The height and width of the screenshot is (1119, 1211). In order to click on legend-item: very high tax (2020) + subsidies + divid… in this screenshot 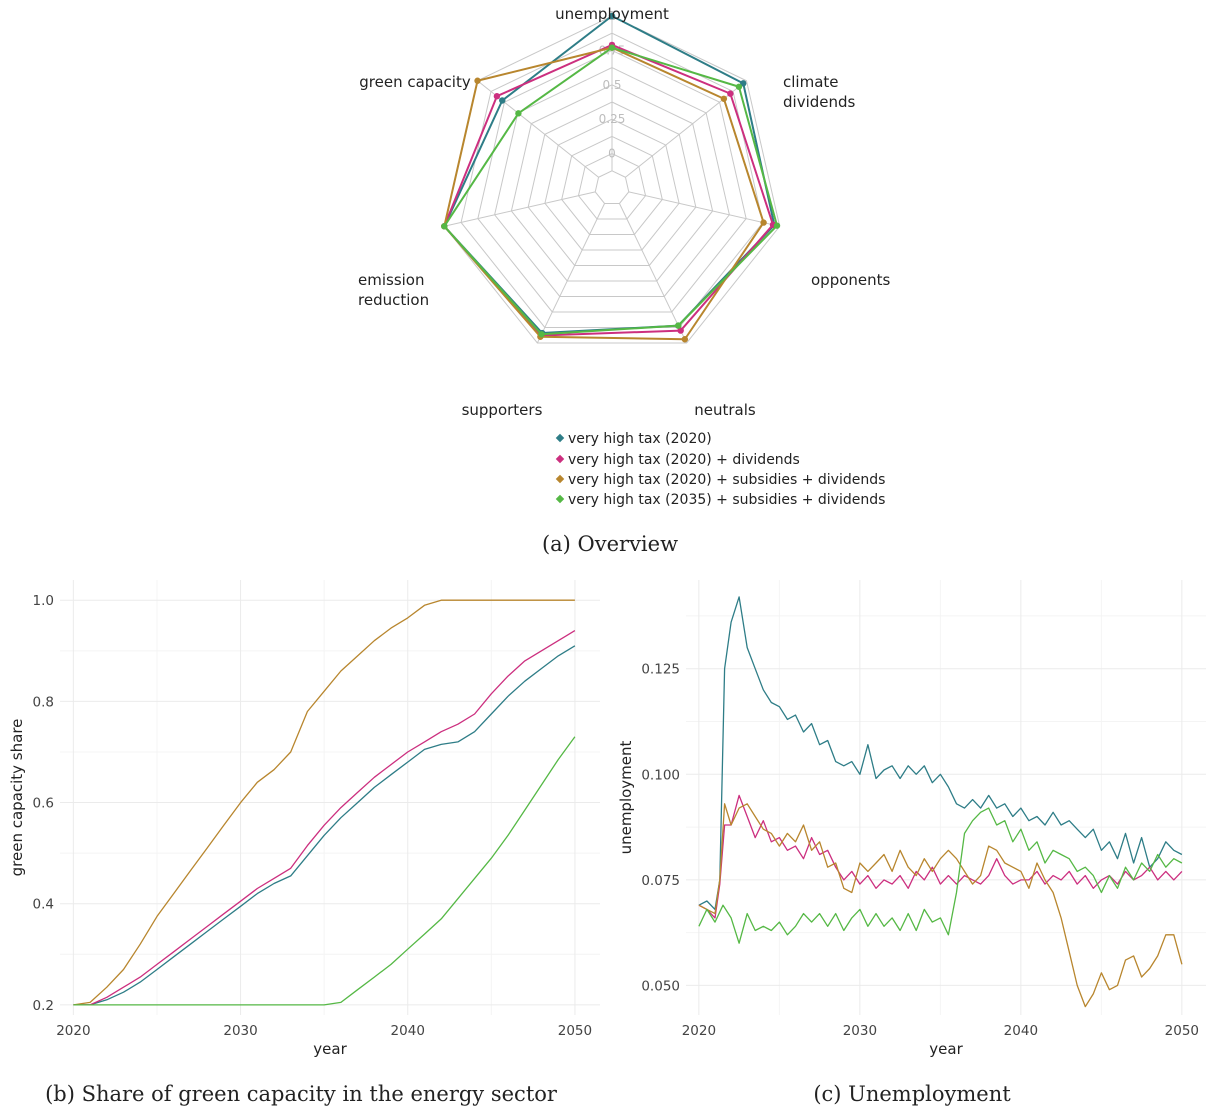, I will do `click(720, 480)`.